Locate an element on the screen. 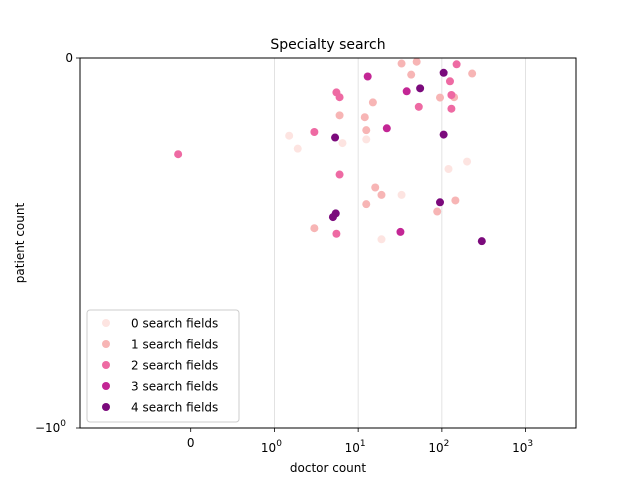 The height and width of the screenshot is (480, 640). x-tick-label: 10⁰ is located at coordinates (271, 447).